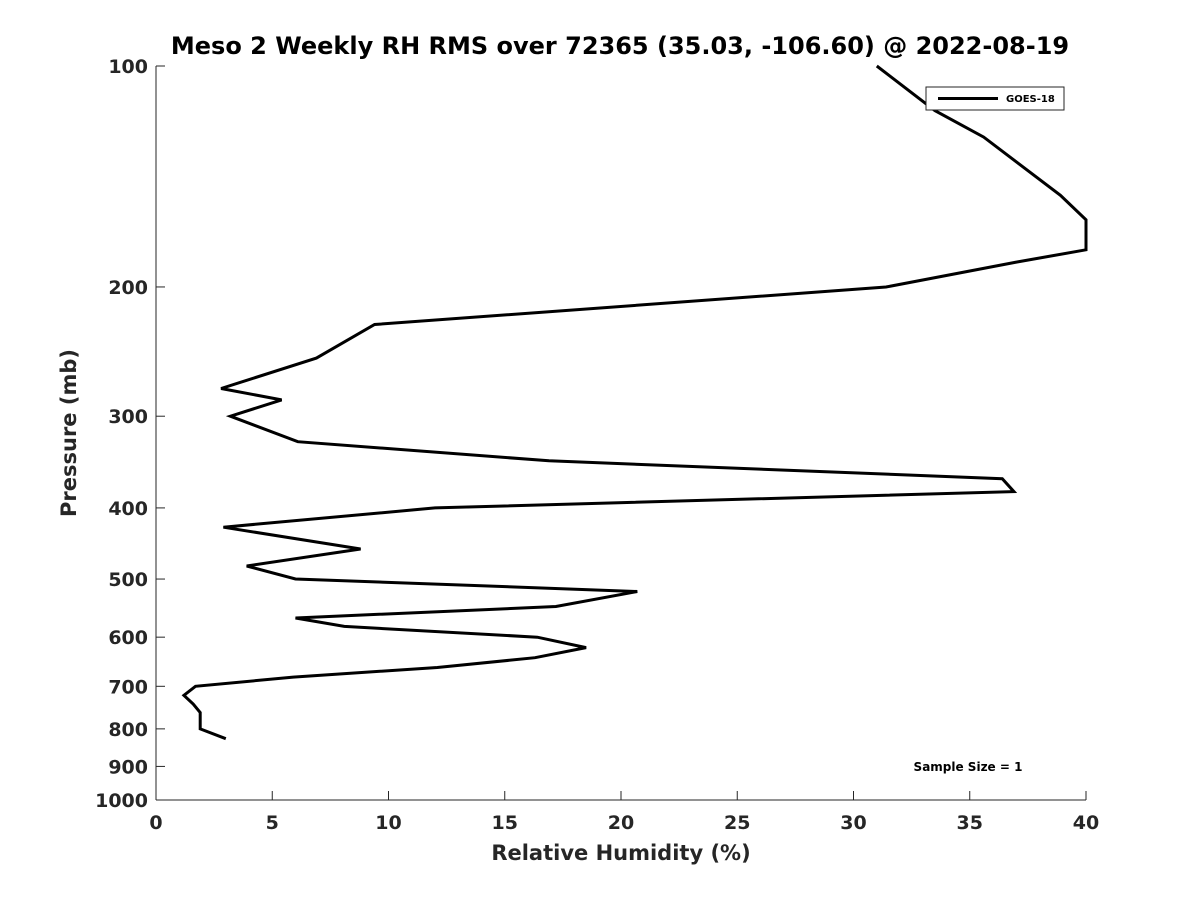  What do you see at coordinates (128, 687) in the screenshot?
I see `y-tick-label: 700` at bounding box center [128, 687].